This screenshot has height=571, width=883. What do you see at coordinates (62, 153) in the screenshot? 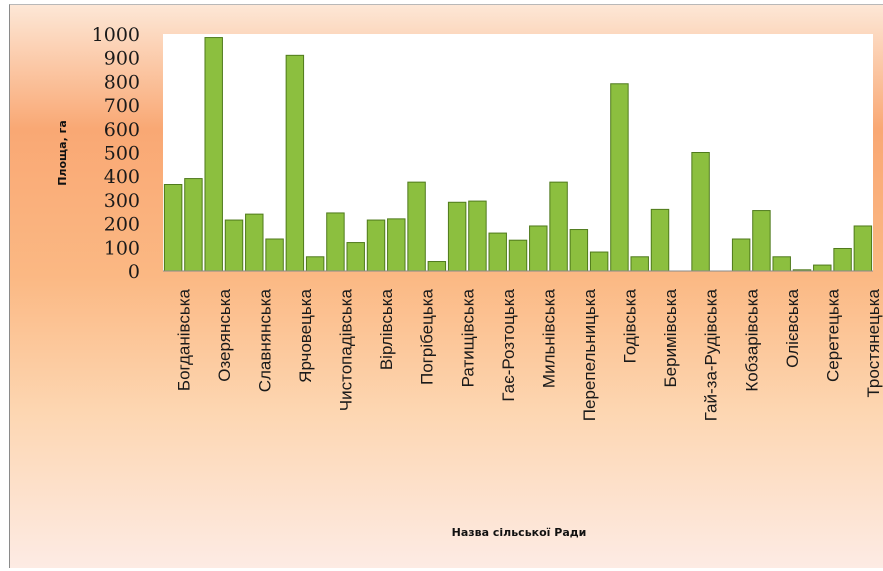
I see `y-axis-title: Площа, га` at bounding box center [62, 153].